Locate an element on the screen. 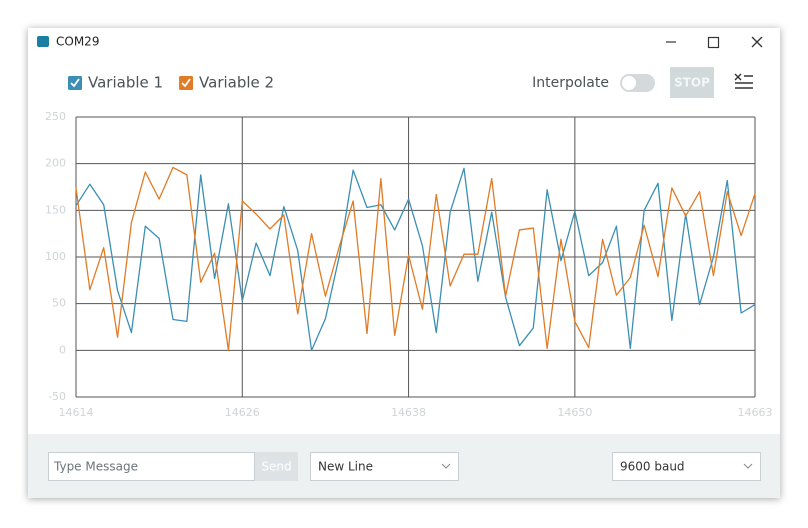 This screenshot has width=808, height=528. legend: Variable 1 Variable 2 is located at coordinates (171, 83).